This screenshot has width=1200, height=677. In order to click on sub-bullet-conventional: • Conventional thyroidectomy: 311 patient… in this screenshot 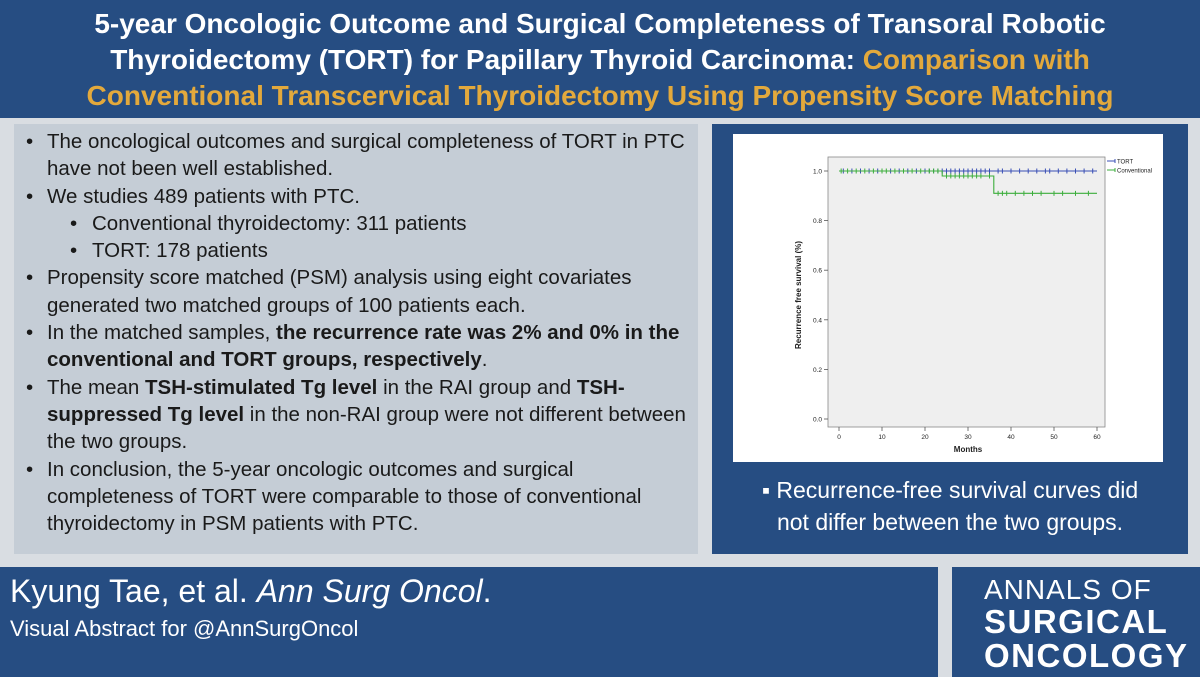, I will do `click(356, 223)`.